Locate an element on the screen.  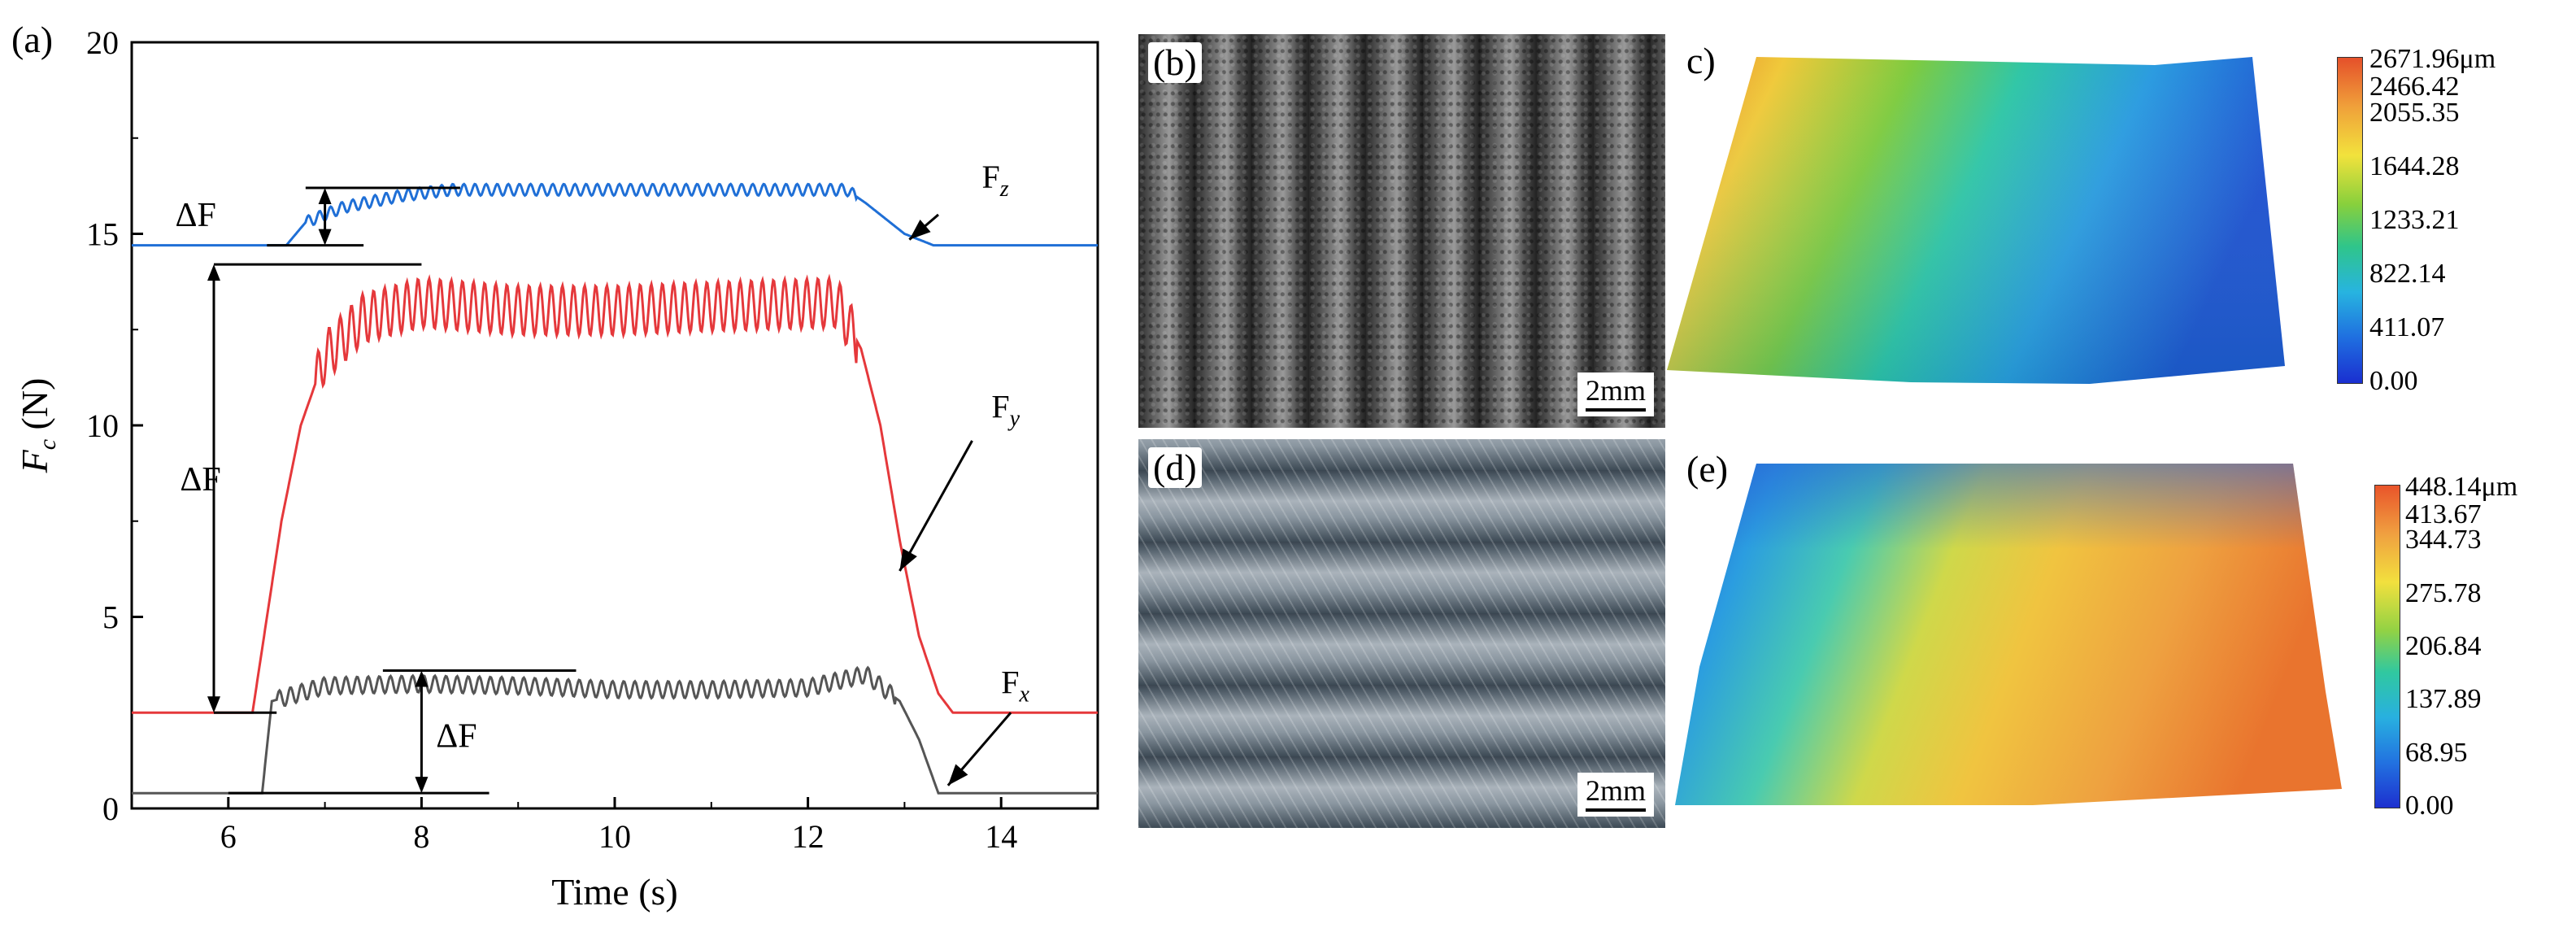
y-axis-ticks: 0 5 10 15 20 is located at coordinates (115, 426).